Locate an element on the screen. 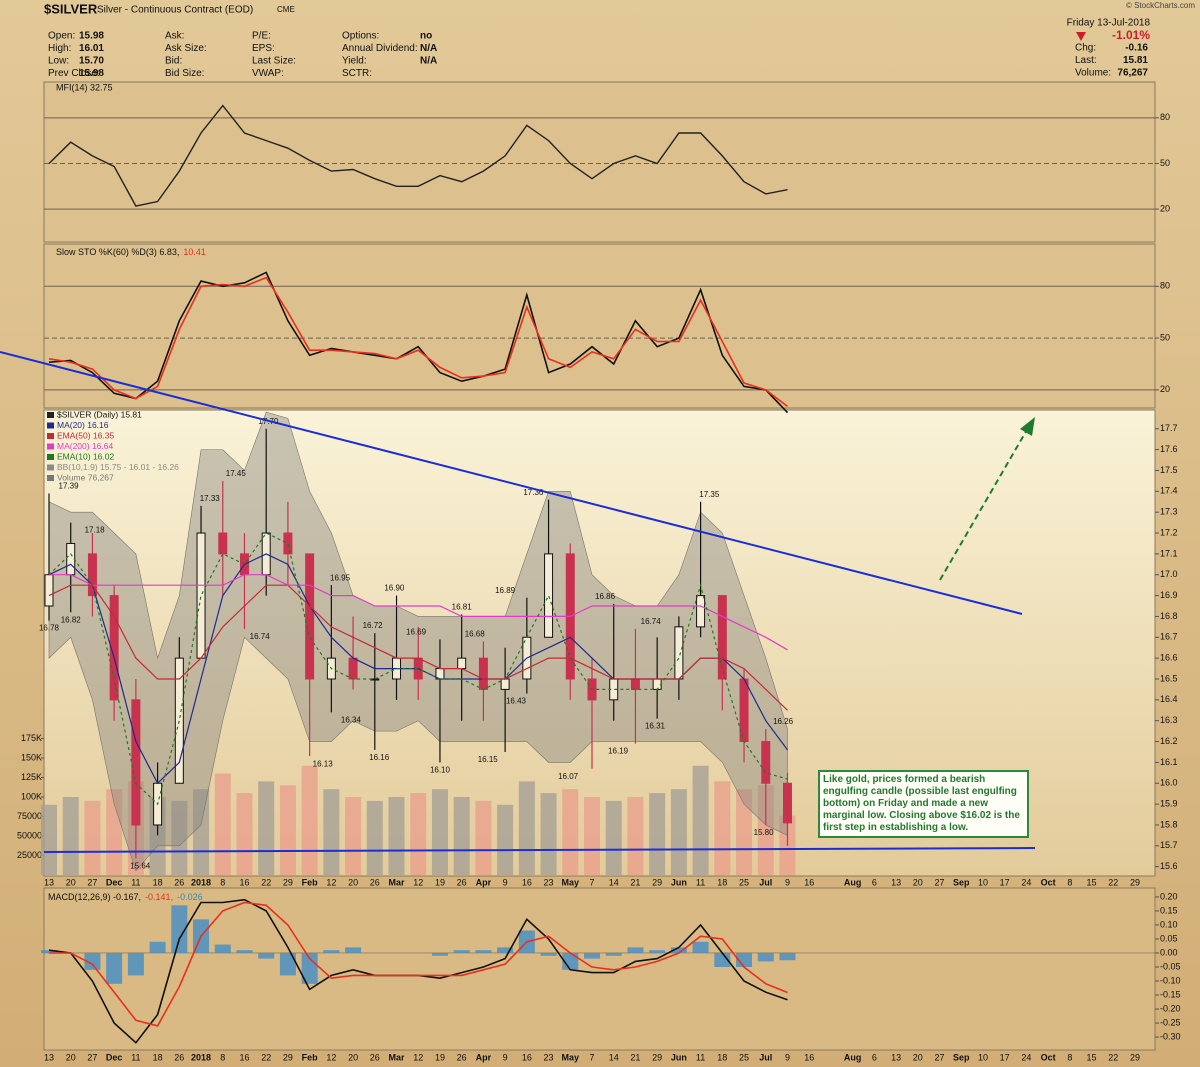  support-line is located at coordinates (539, 850).